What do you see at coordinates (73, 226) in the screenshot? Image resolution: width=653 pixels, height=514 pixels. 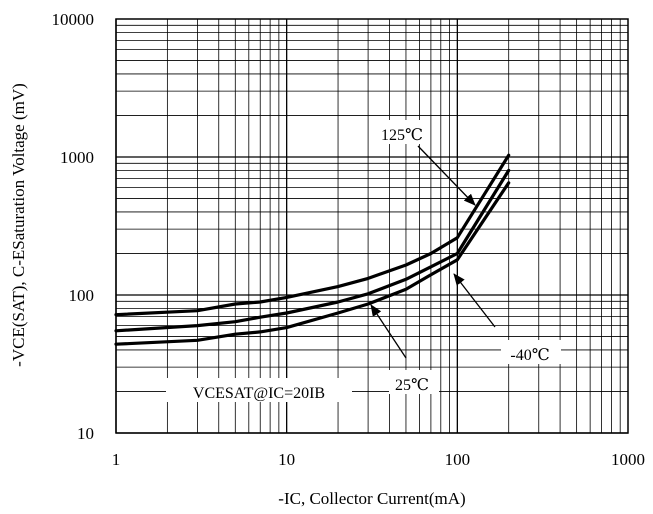 I see `y-tick-labels: 10 100 1000 10000` at bounding box center [73, 226].